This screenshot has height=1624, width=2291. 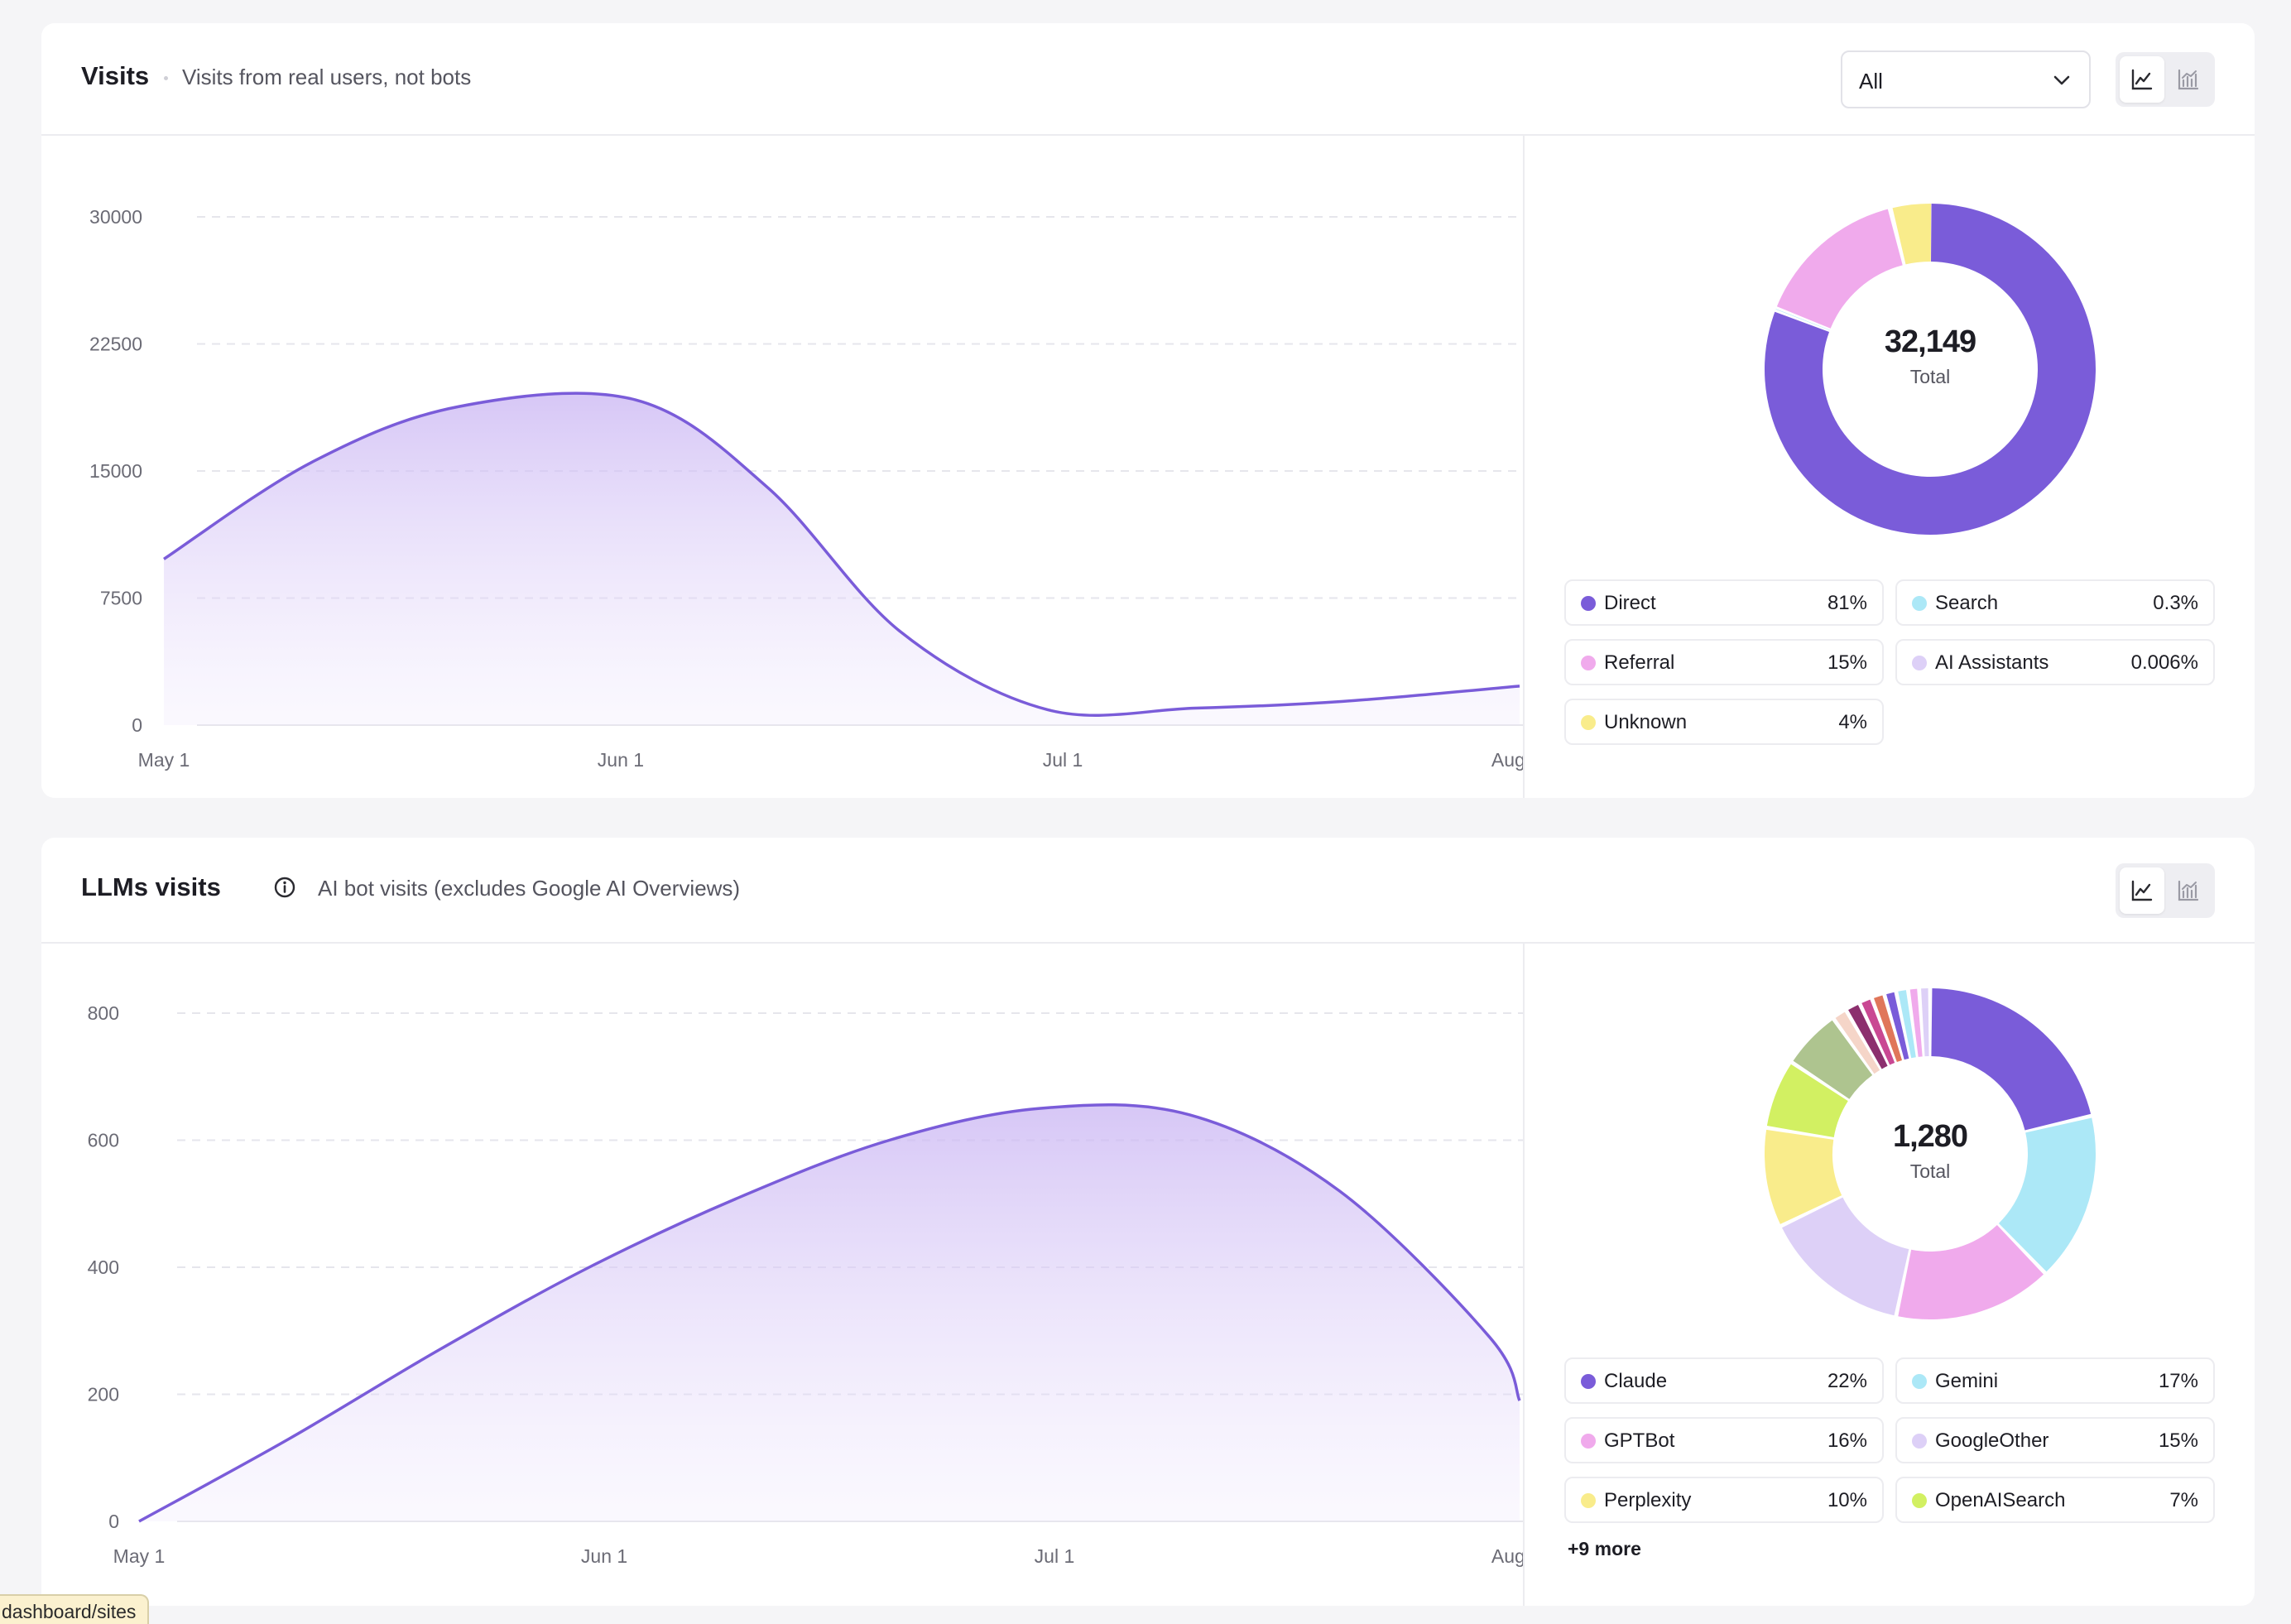 What do you see at coordinates (1967, 603) in the screenshot?
I see `legend-label: Search` at bounding box center [1967, 603].